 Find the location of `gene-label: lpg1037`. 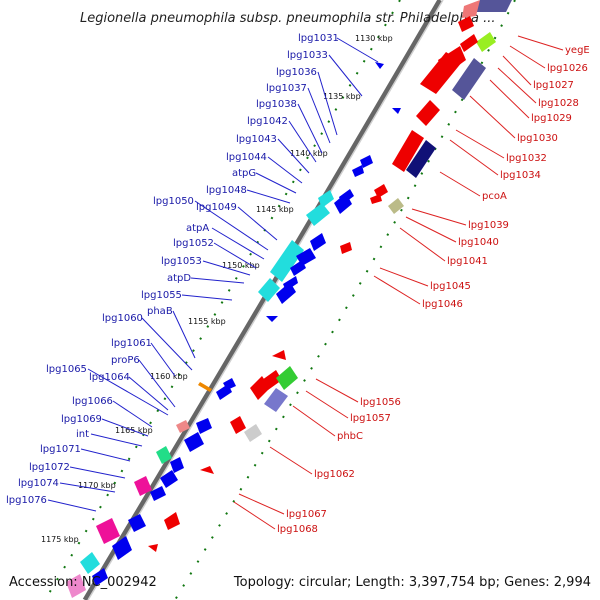

gene-label: lpg1037 is located at coordinates (286, 88).